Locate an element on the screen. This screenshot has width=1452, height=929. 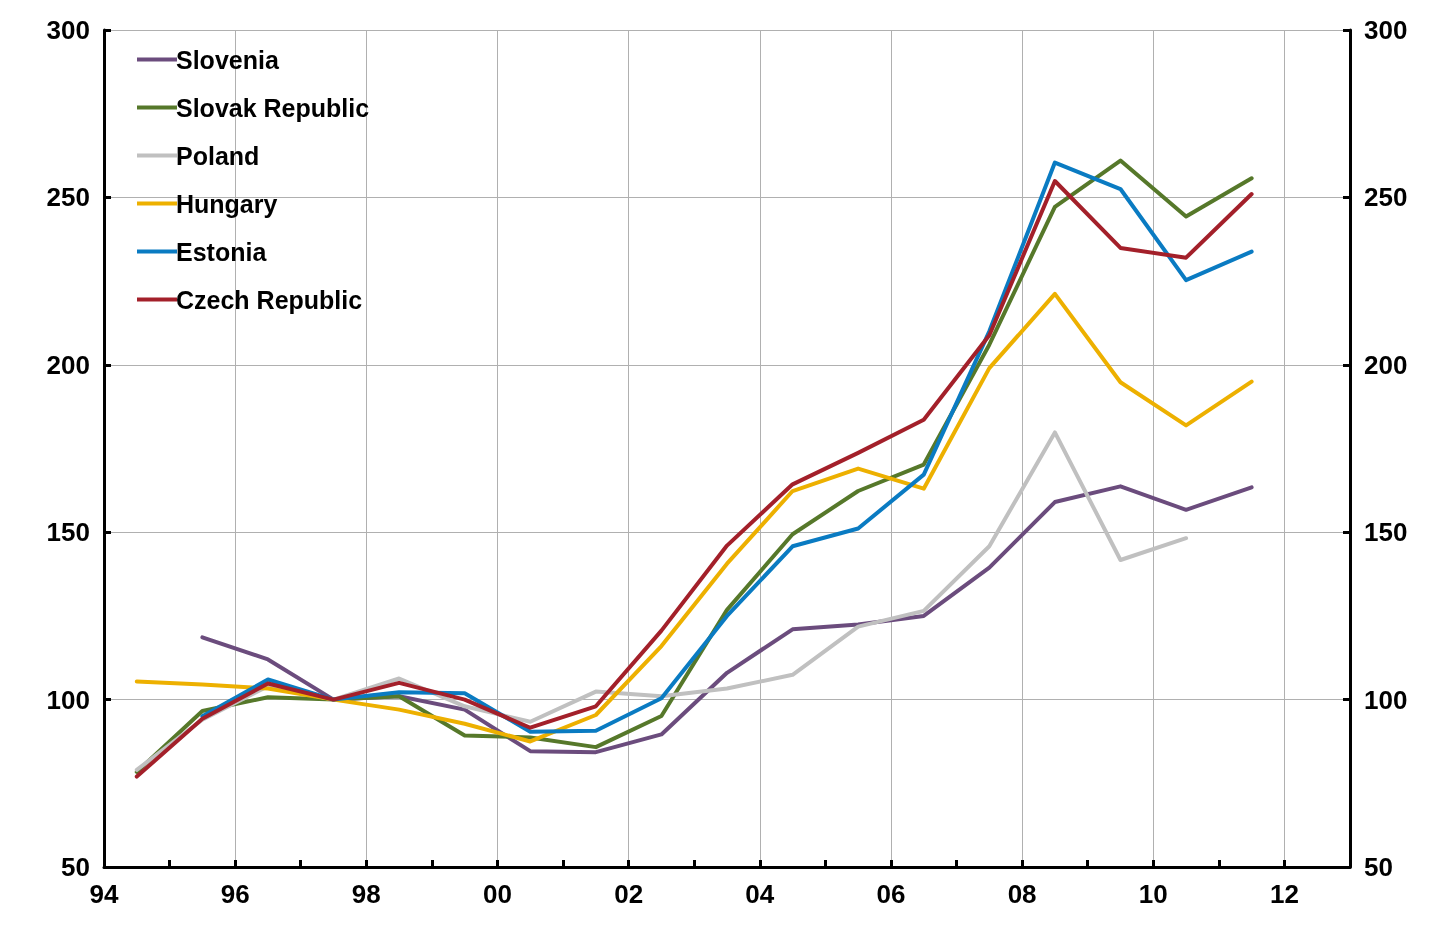
y2-tick-label: 300 is located at coordinates (1386, 30).